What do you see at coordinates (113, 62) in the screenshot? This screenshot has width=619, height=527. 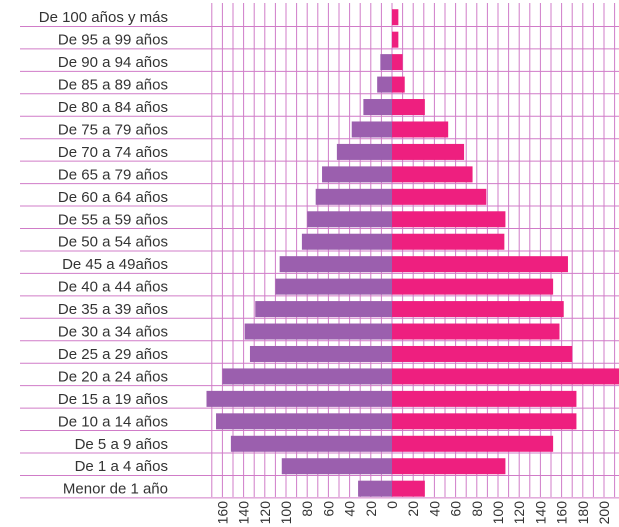 I see `category-label: De 90 a 94 años` at bounding box center [113, 62].